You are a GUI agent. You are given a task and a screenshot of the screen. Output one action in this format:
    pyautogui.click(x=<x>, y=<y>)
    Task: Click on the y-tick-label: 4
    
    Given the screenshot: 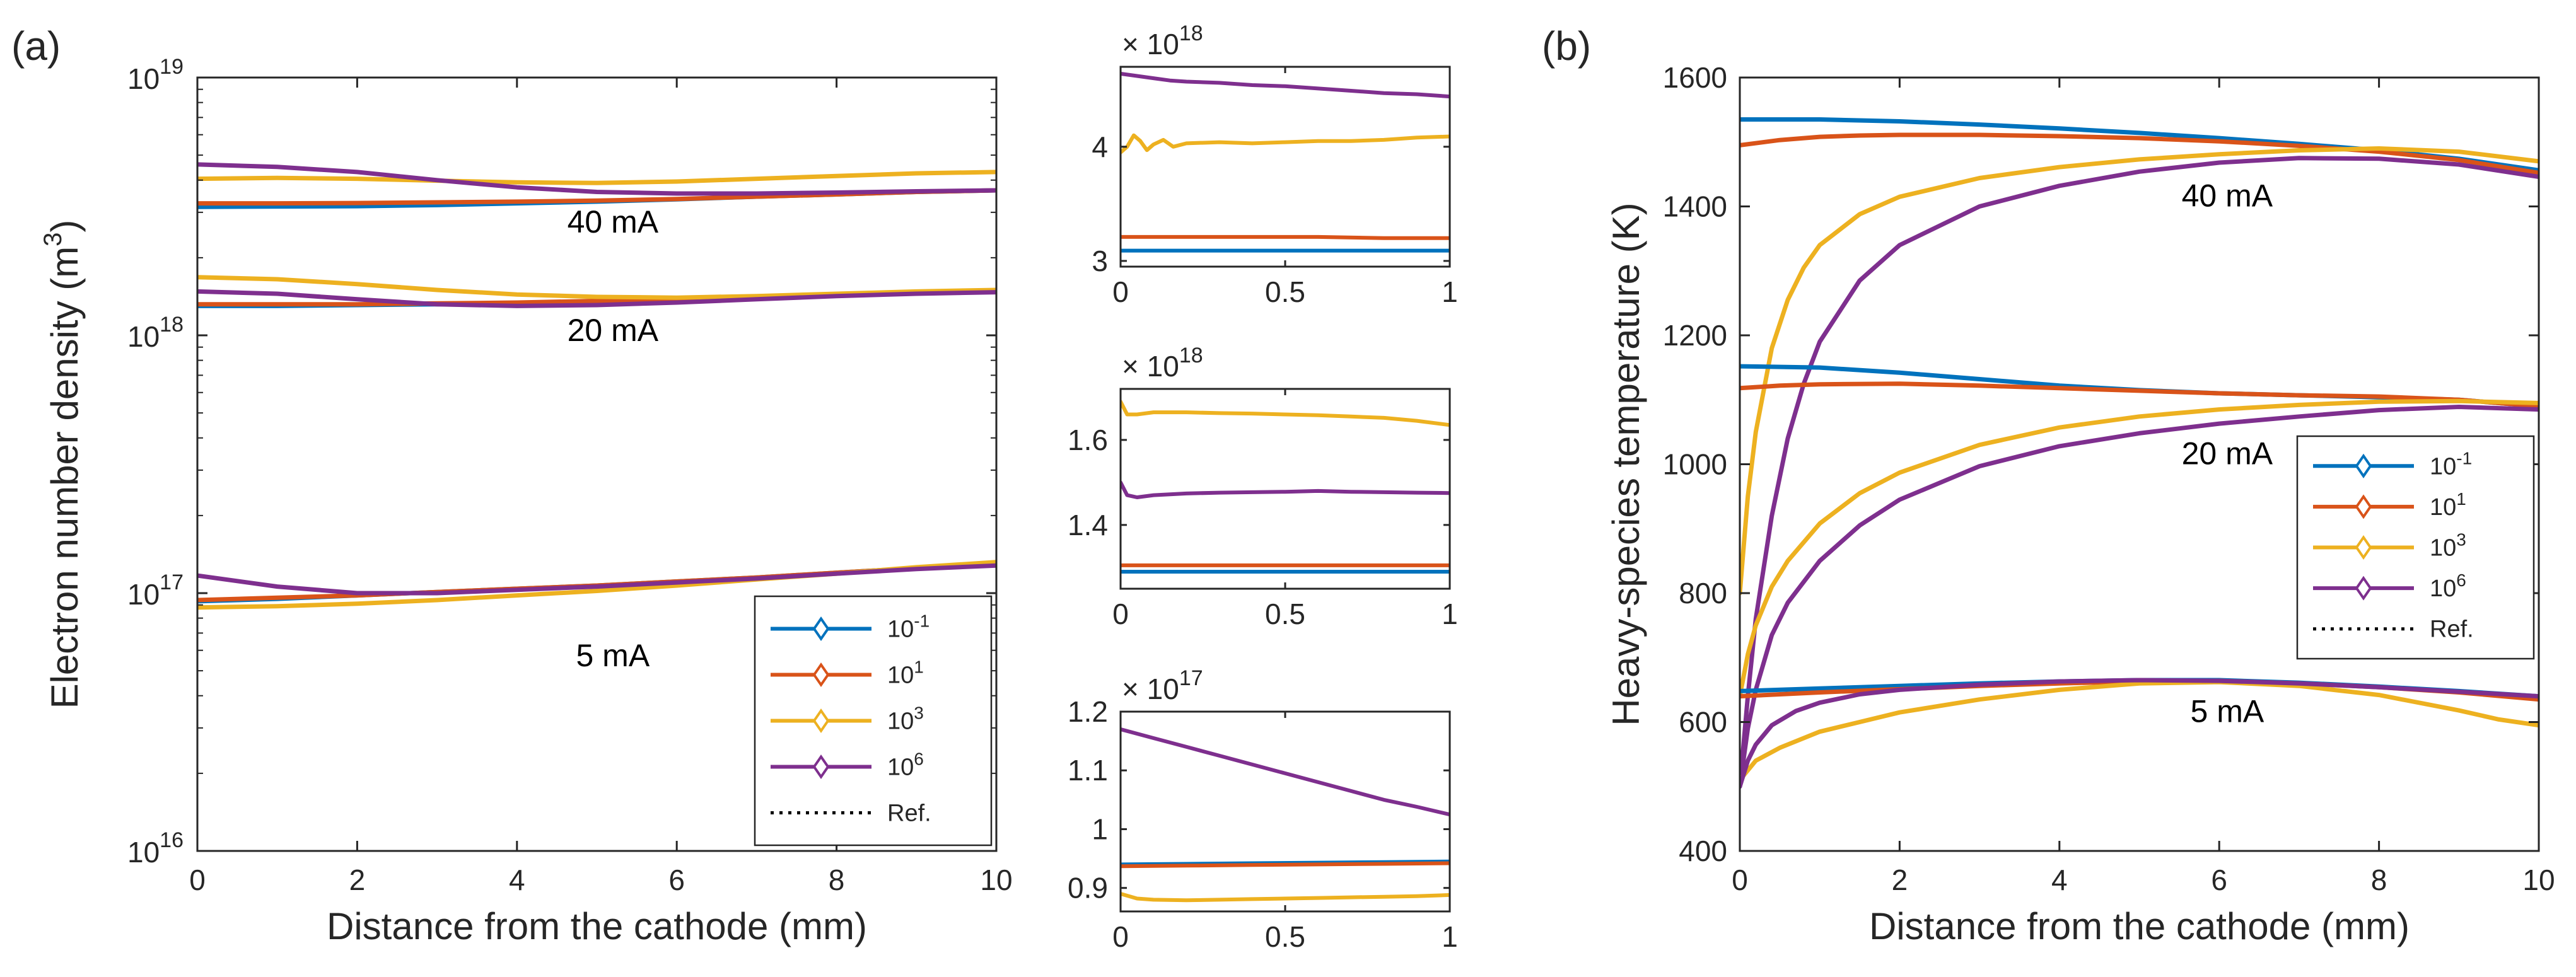 What is the action you would take?
    pyautogui.click(x=1100, y=146)
    